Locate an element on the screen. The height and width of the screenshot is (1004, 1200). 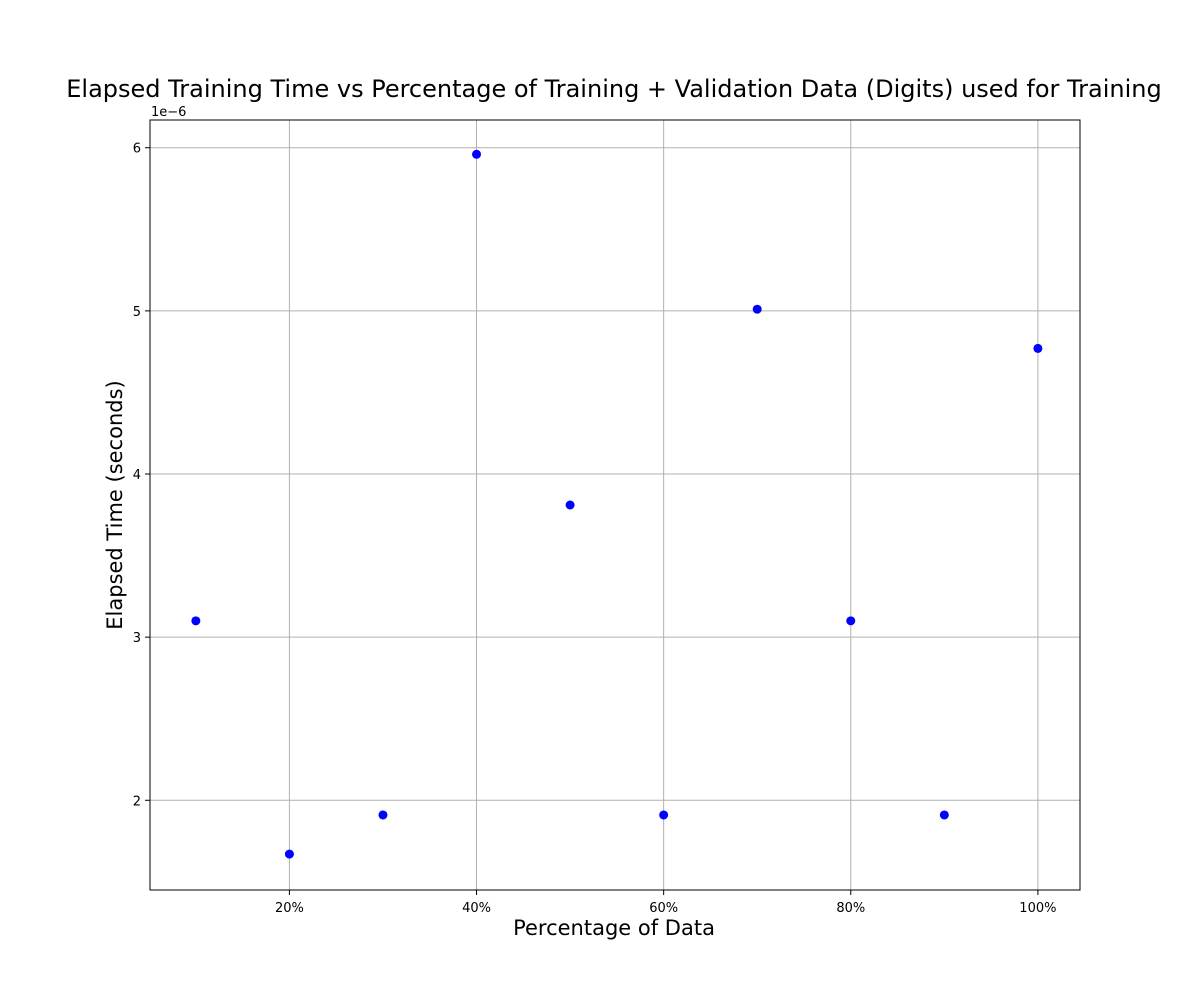
y-tick-label: 4 is located at coordinates (137, 475).